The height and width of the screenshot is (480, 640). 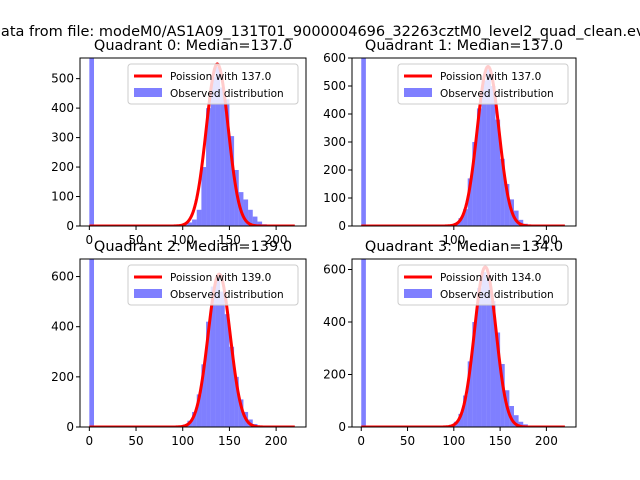 I want to click on subplot-title: Quadrant 2: Median=139.0, so click(x=193, y=247).